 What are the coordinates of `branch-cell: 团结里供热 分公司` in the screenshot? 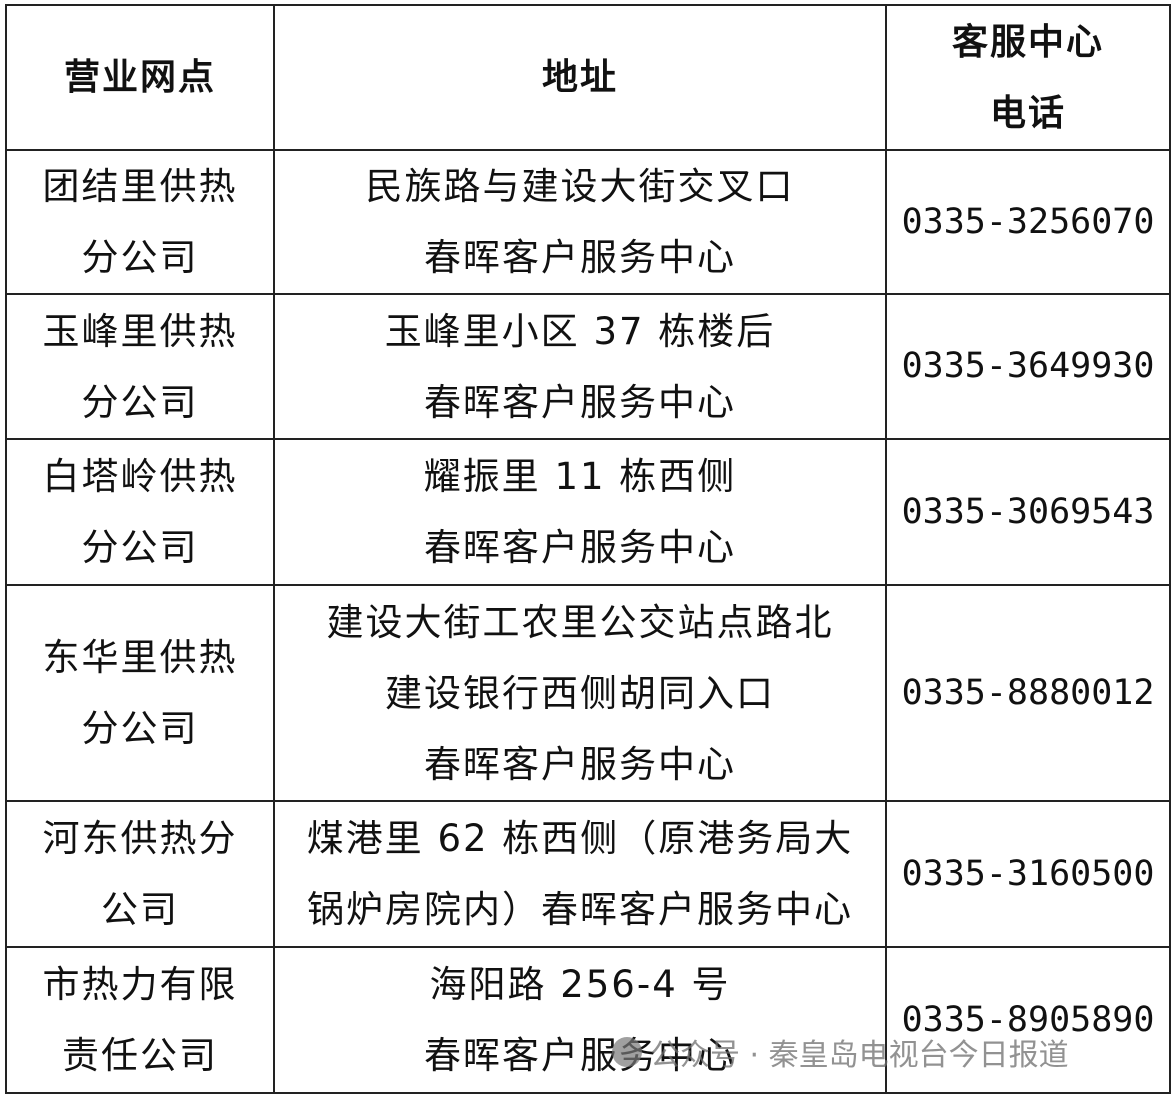 It's located at (140, 222).